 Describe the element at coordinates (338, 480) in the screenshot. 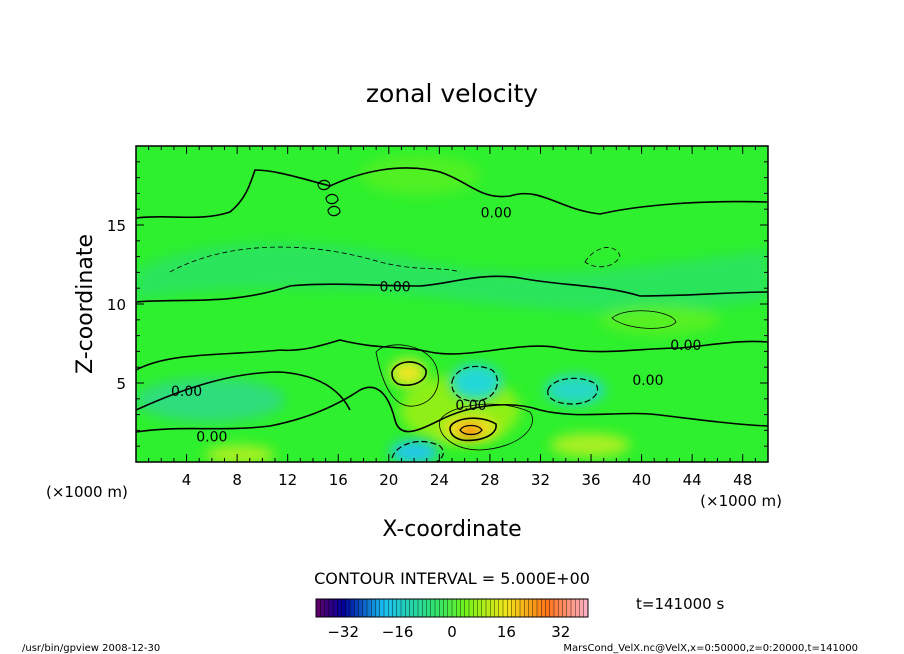

I see `x-tick-label: 16` at that location.